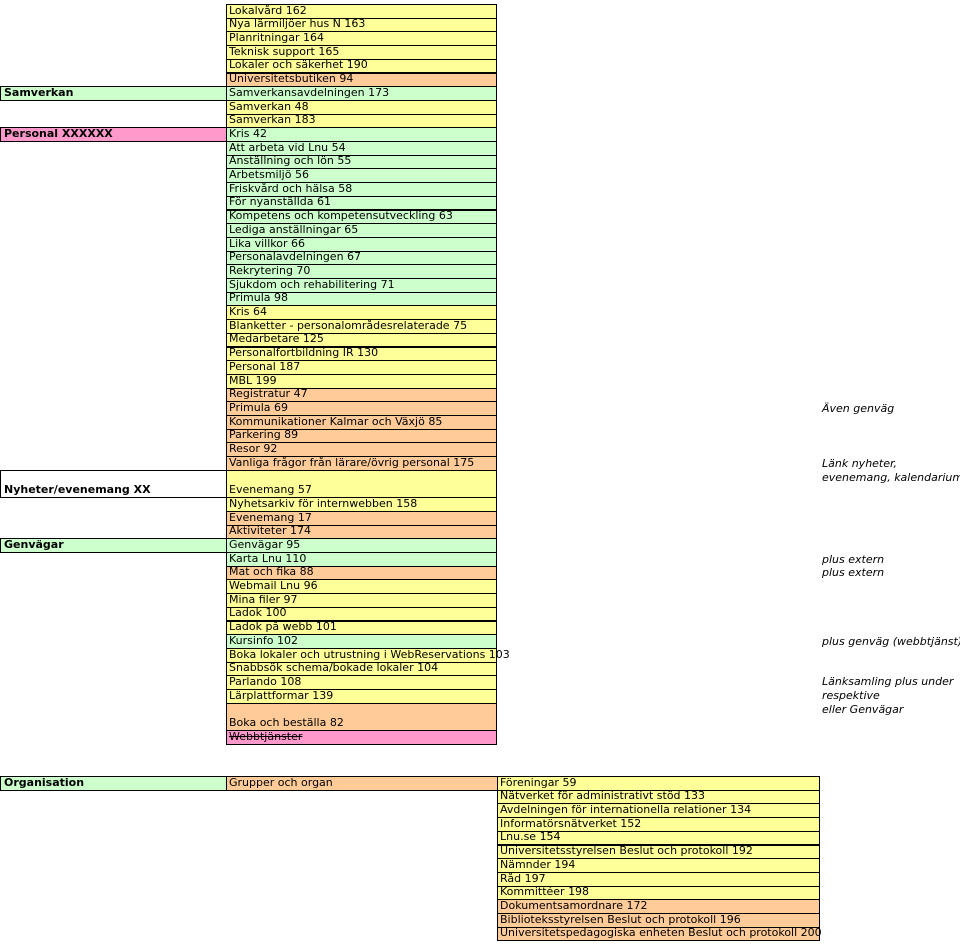 The image size is (960, 944). I want to click on cell-samverkan-183-label: Samverkan 183, so click(272, 120).